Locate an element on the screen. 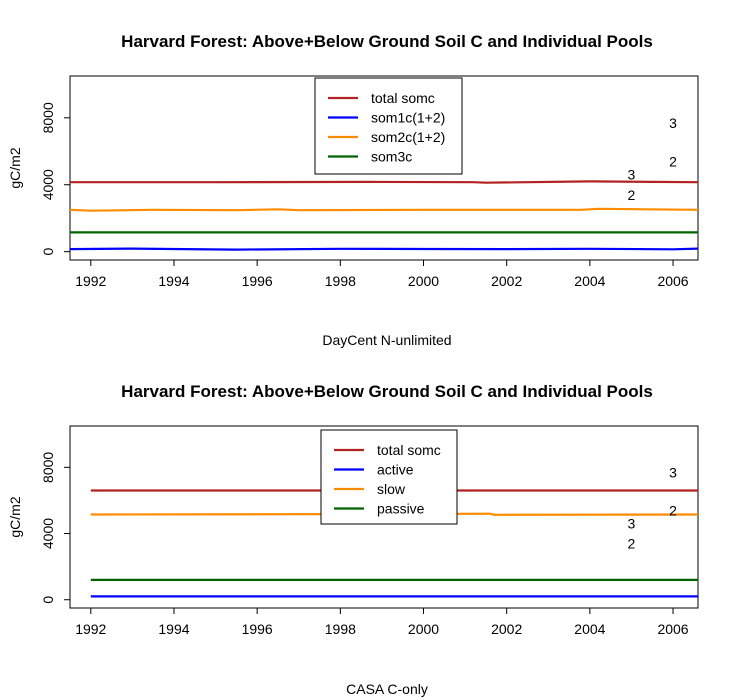 This screenshot has height=700, width=739. legend-label: slow is located at coordinates (391, 489).